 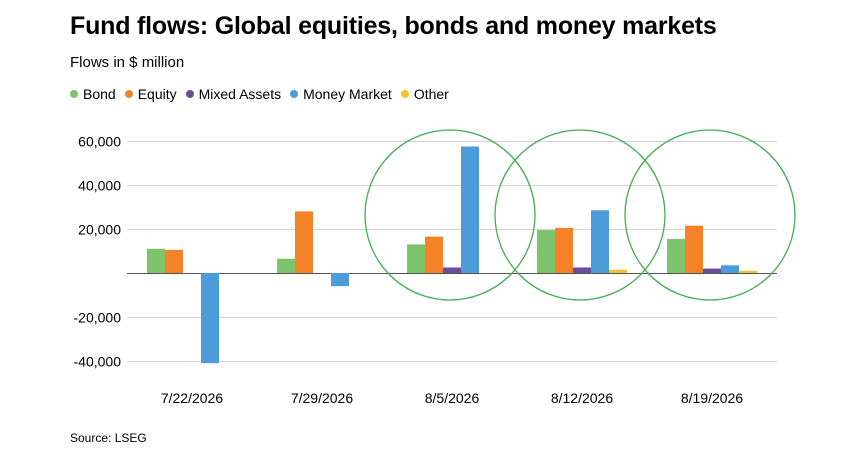 I want to click on y-tick-label: 40,000, so click(x=99, y=186).